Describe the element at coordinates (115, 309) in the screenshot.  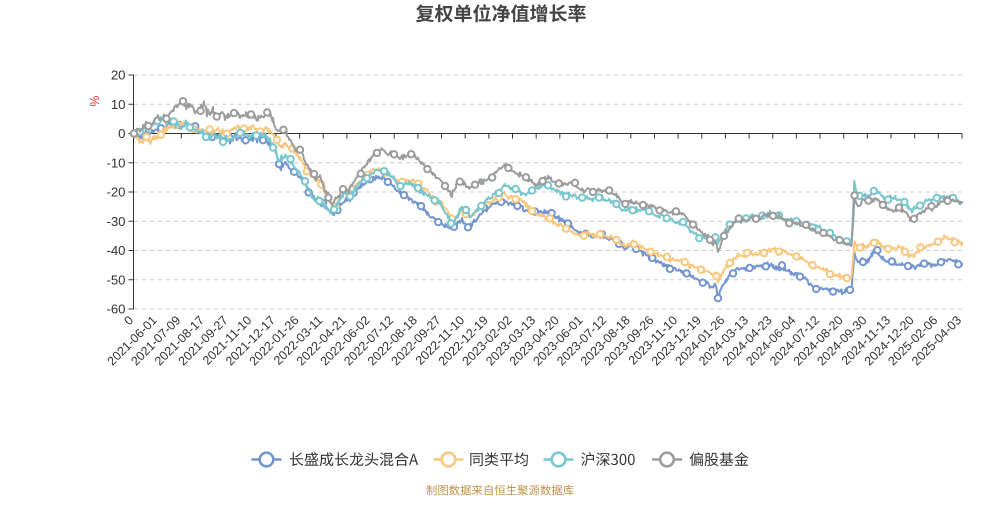
I see `svg-text: -60` at that location.